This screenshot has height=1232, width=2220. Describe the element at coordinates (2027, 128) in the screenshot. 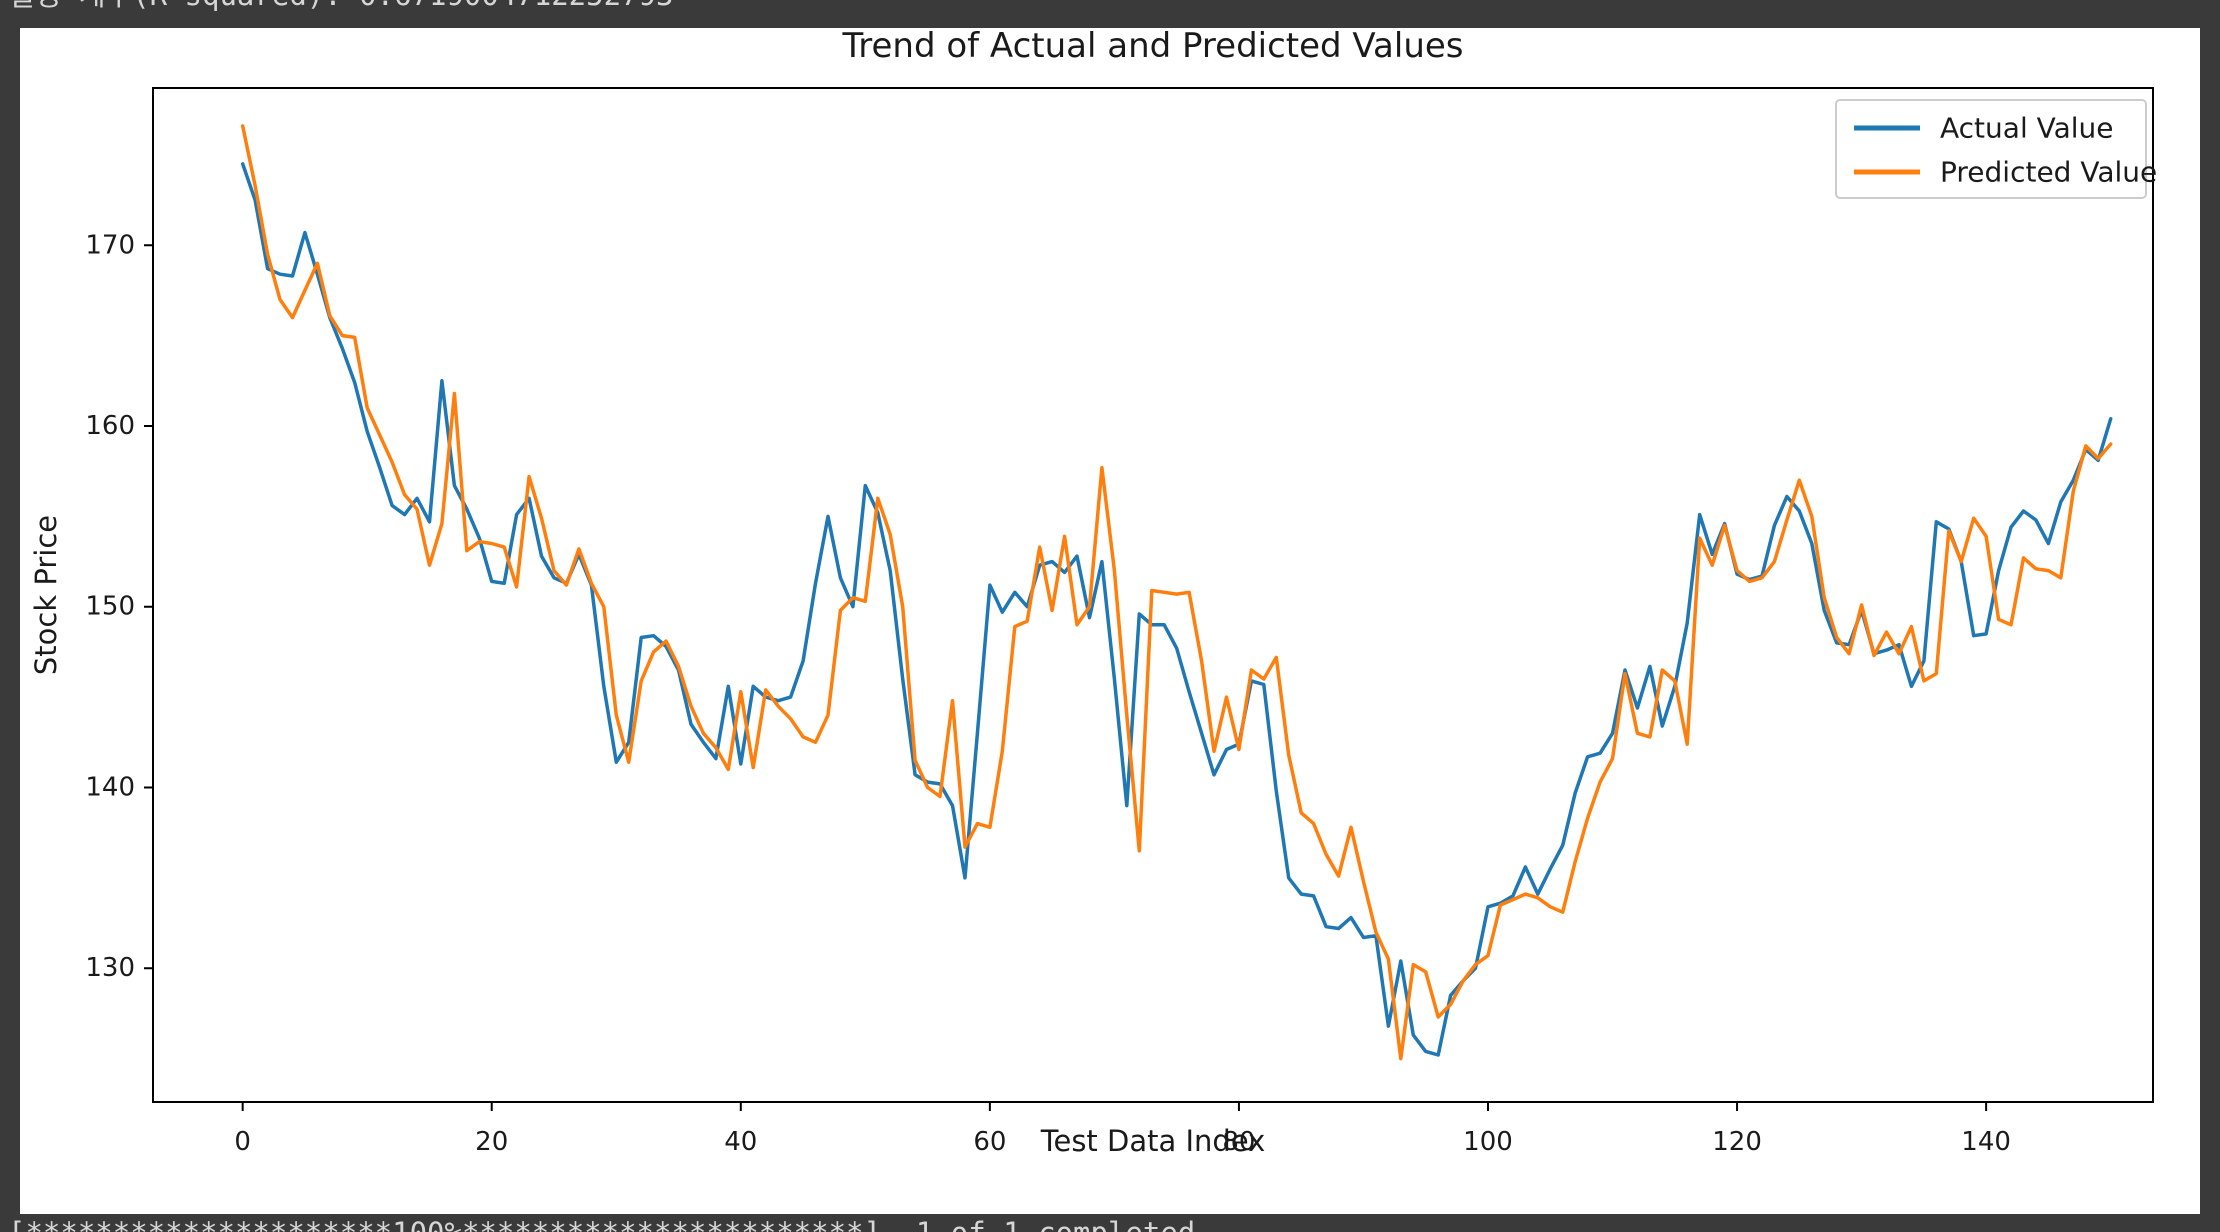

I see `legend-label: Actual Value` at that location.